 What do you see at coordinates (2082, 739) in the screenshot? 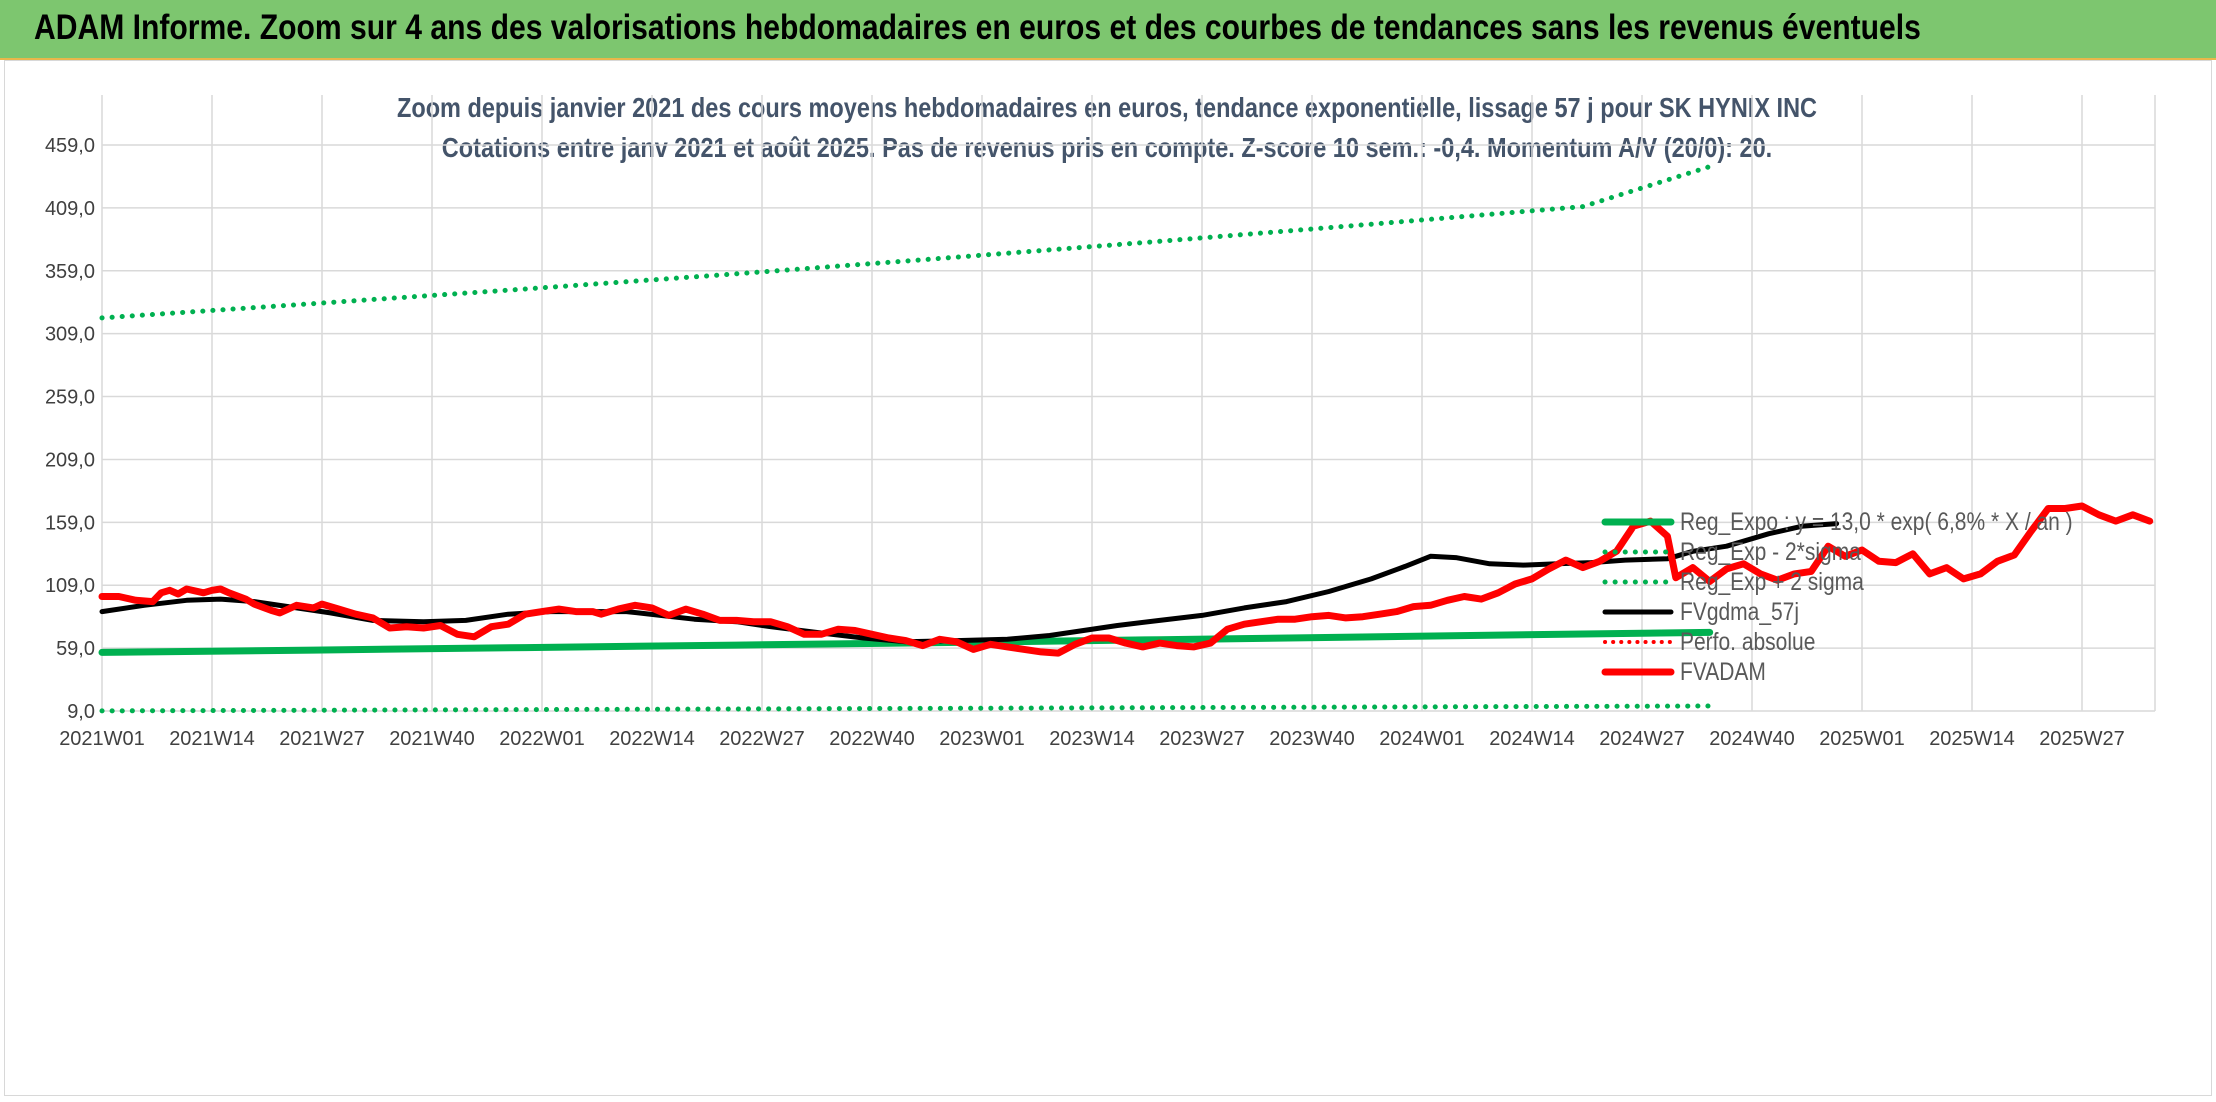
I see `x-tick-label: 2025W27` at bounding box center [2082, 739].